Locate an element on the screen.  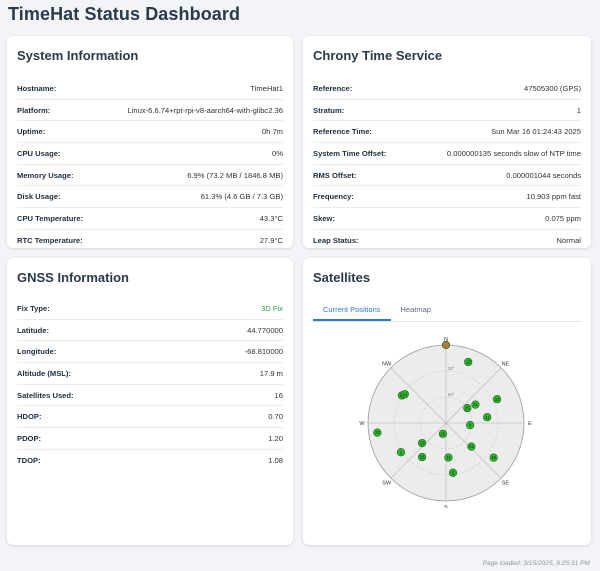
satellite-label: 25 is located at coordinates (467, 408).